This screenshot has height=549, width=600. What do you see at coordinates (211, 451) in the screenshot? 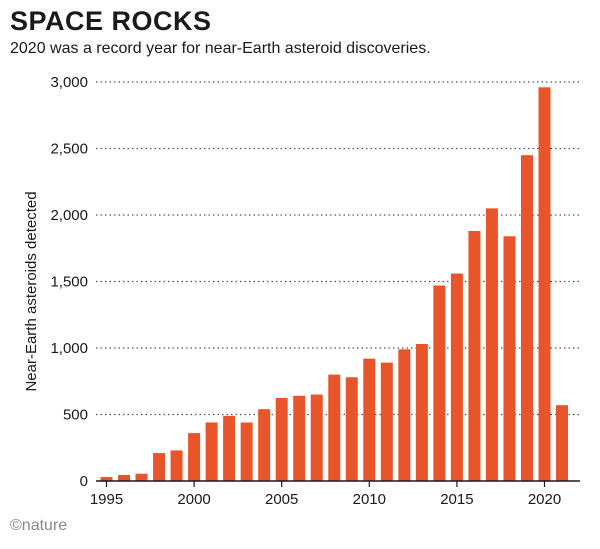
I see `bar-2001` at bounding box center [211, 451].